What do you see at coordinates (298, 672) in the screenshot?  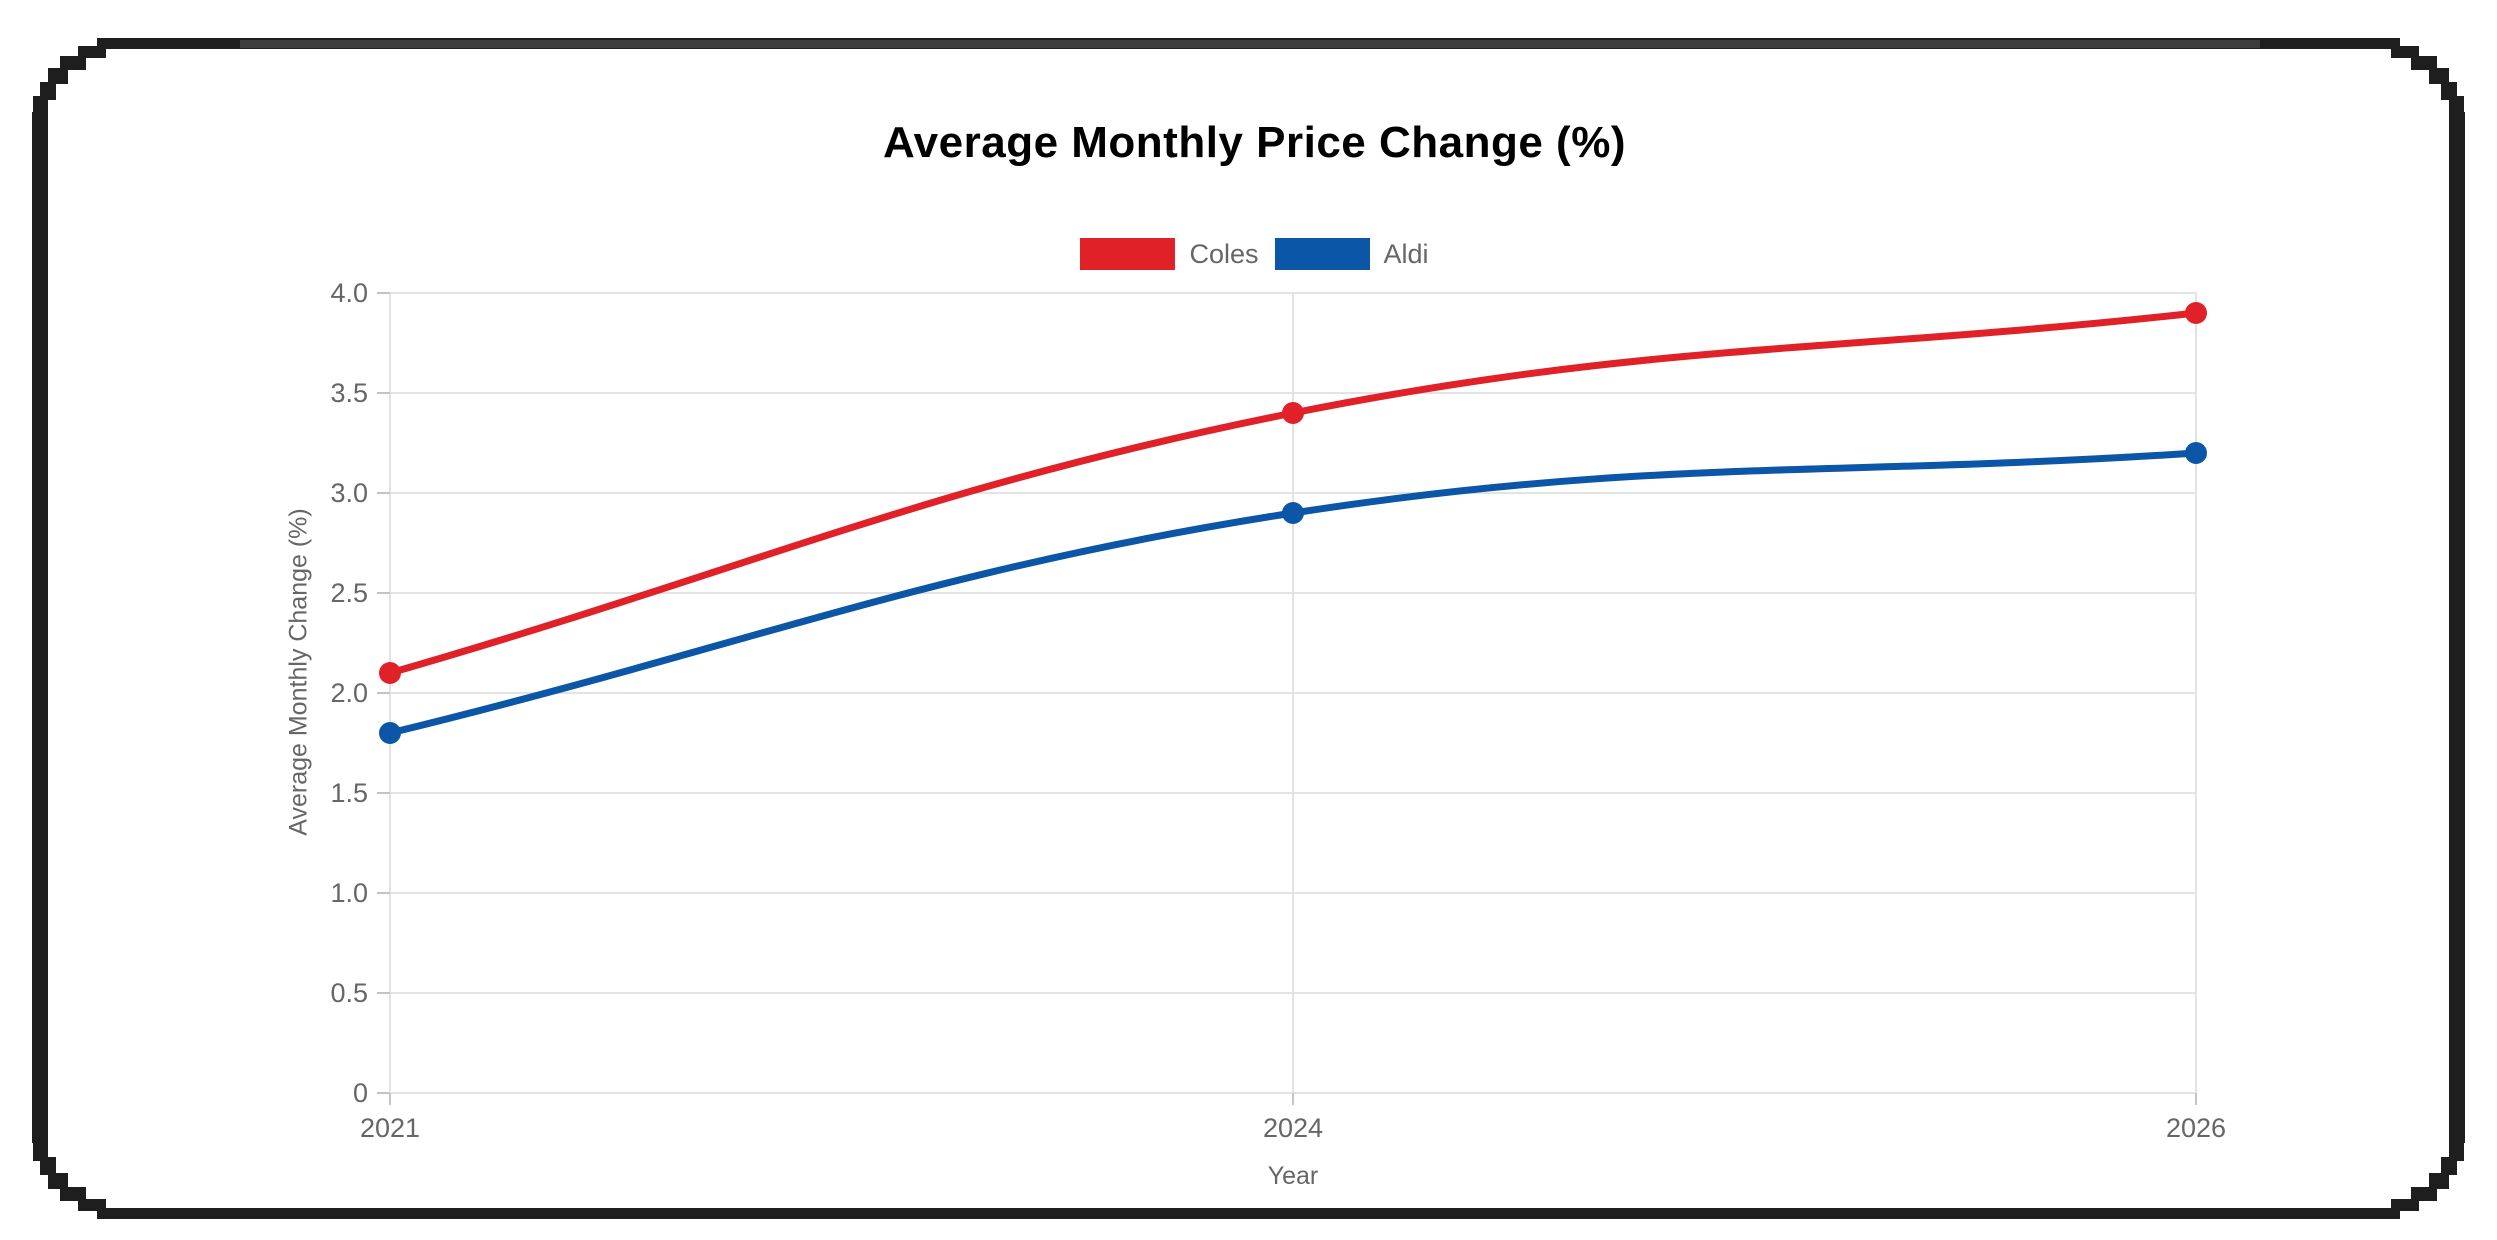 I see `y-axis-title: Average Monthly Change (%)` at bounding box center [298, 672].